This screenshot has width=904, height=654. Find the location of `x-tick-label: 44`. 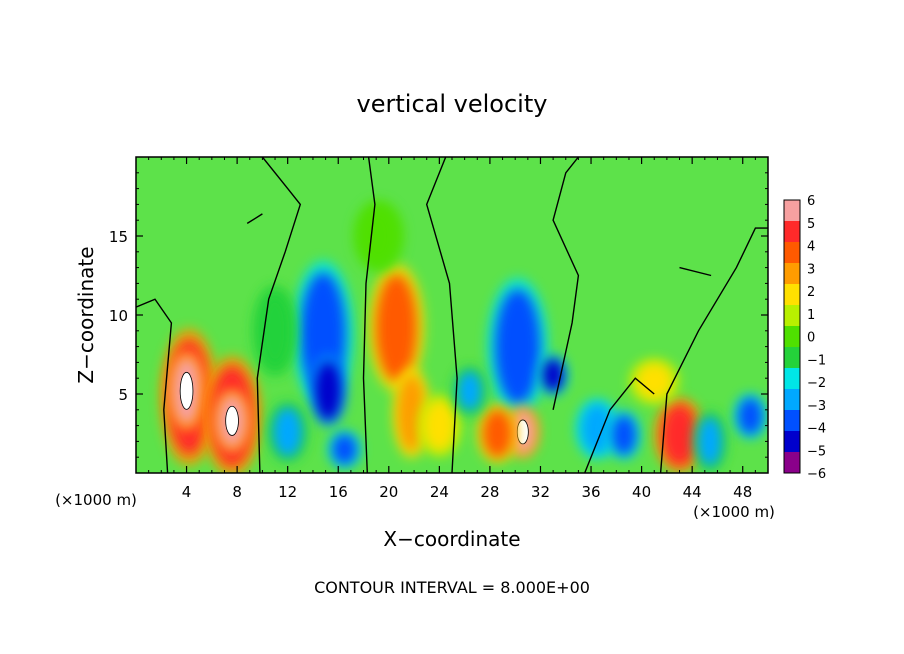

x-tick-label: 44 is located at coordinates (692, 492).